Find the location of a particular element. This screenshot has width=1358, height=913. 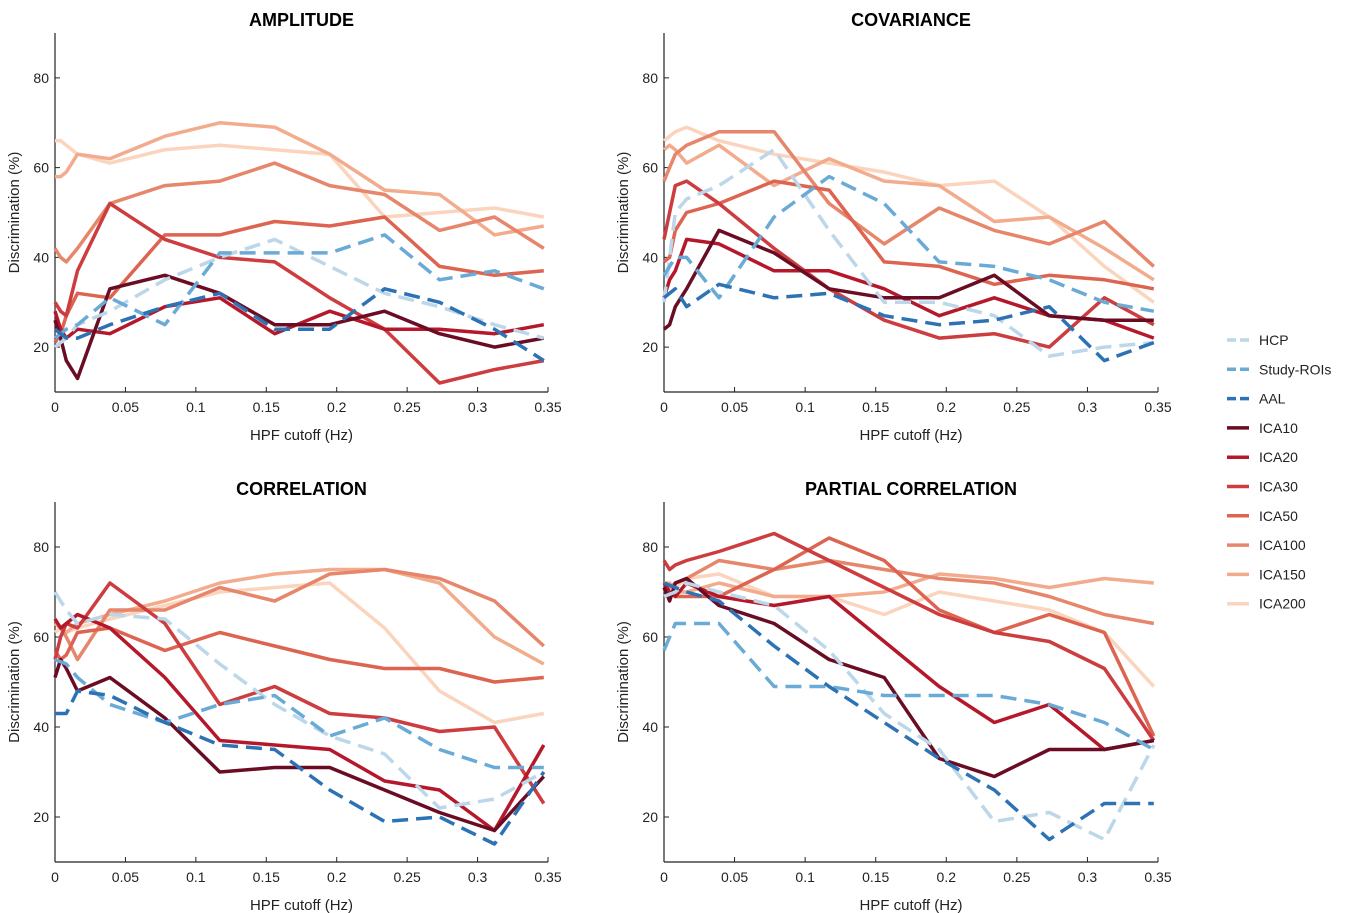

legend-item-ica50: ICA50 is located at coordinates (1262, 516).